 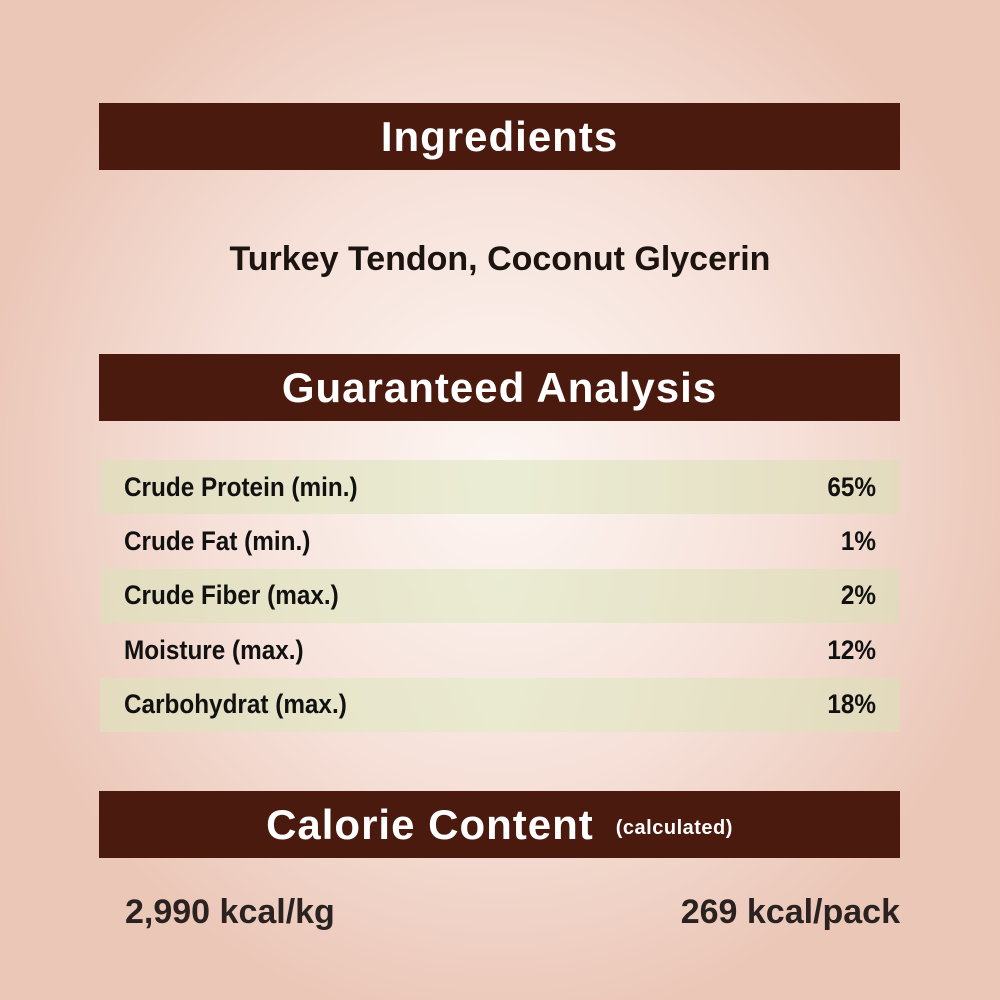 I want to click on table-row: Crude Protein (min.) 65%, so click(x=500, y=487).